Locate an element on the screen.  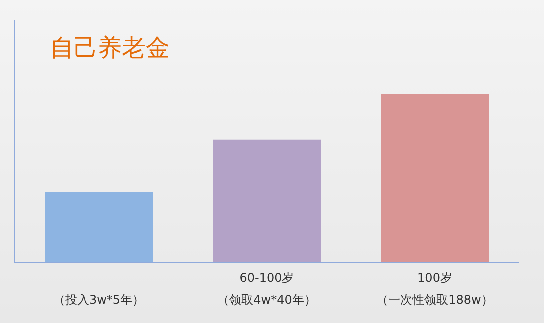
x-tick-label: （投入3w*5年） is located at coordinates (99, 300).